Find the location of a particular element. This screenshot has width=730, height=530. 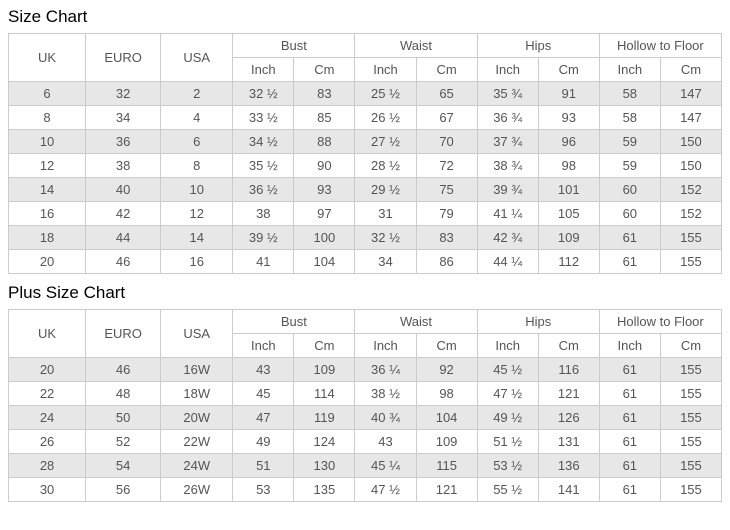

header-uk: UK is located at coordinates (47, 57).